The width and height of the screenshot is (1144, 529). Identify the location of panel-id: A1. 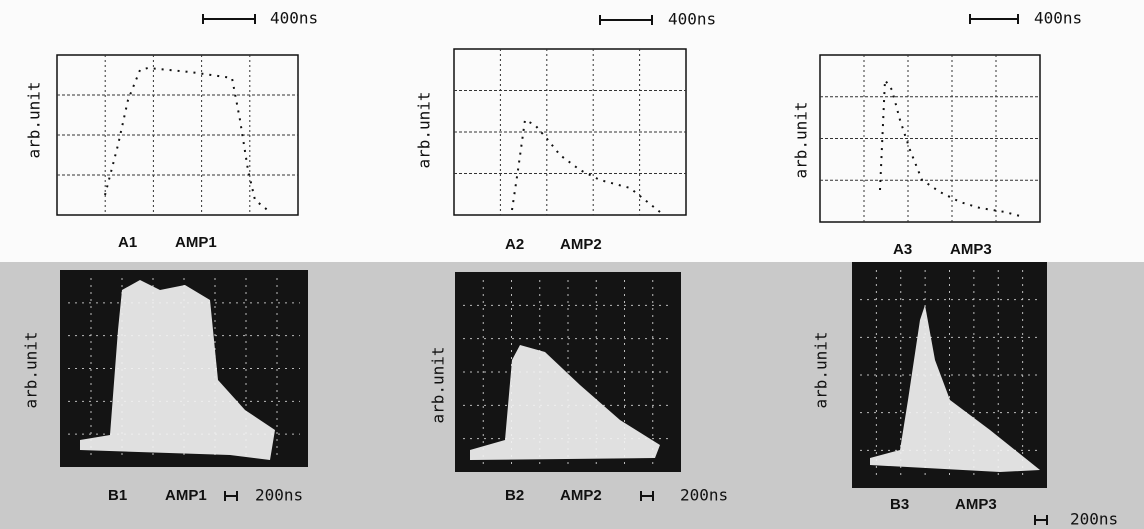
(127, 242).